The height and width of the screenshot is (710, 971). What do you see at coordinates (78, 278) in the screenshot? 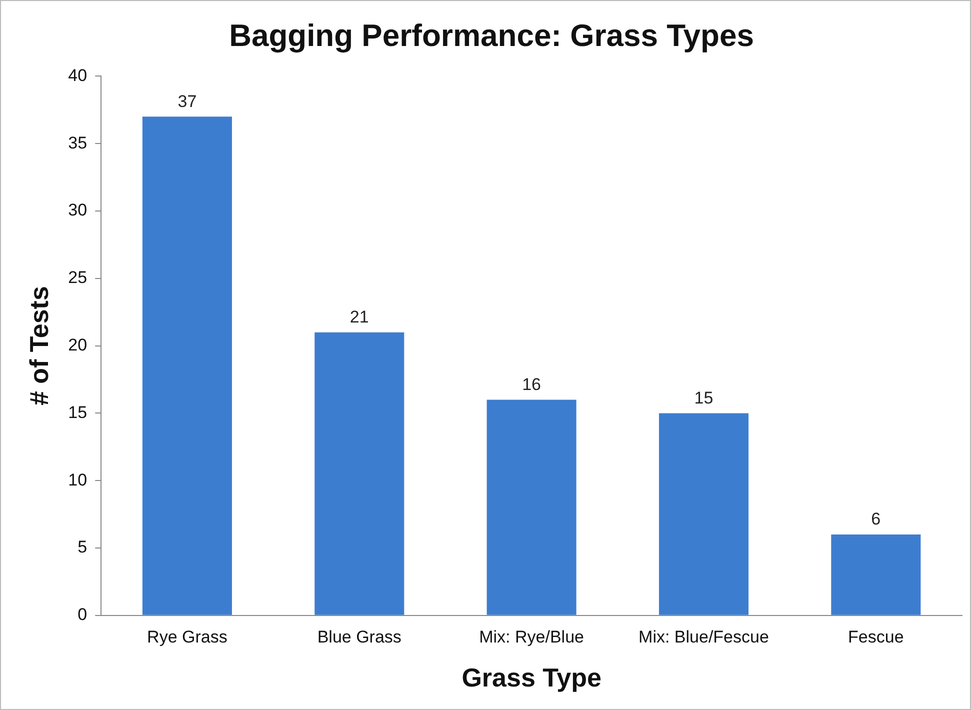
I see `y-tick-label: 25` at bounding box center [78, 278].